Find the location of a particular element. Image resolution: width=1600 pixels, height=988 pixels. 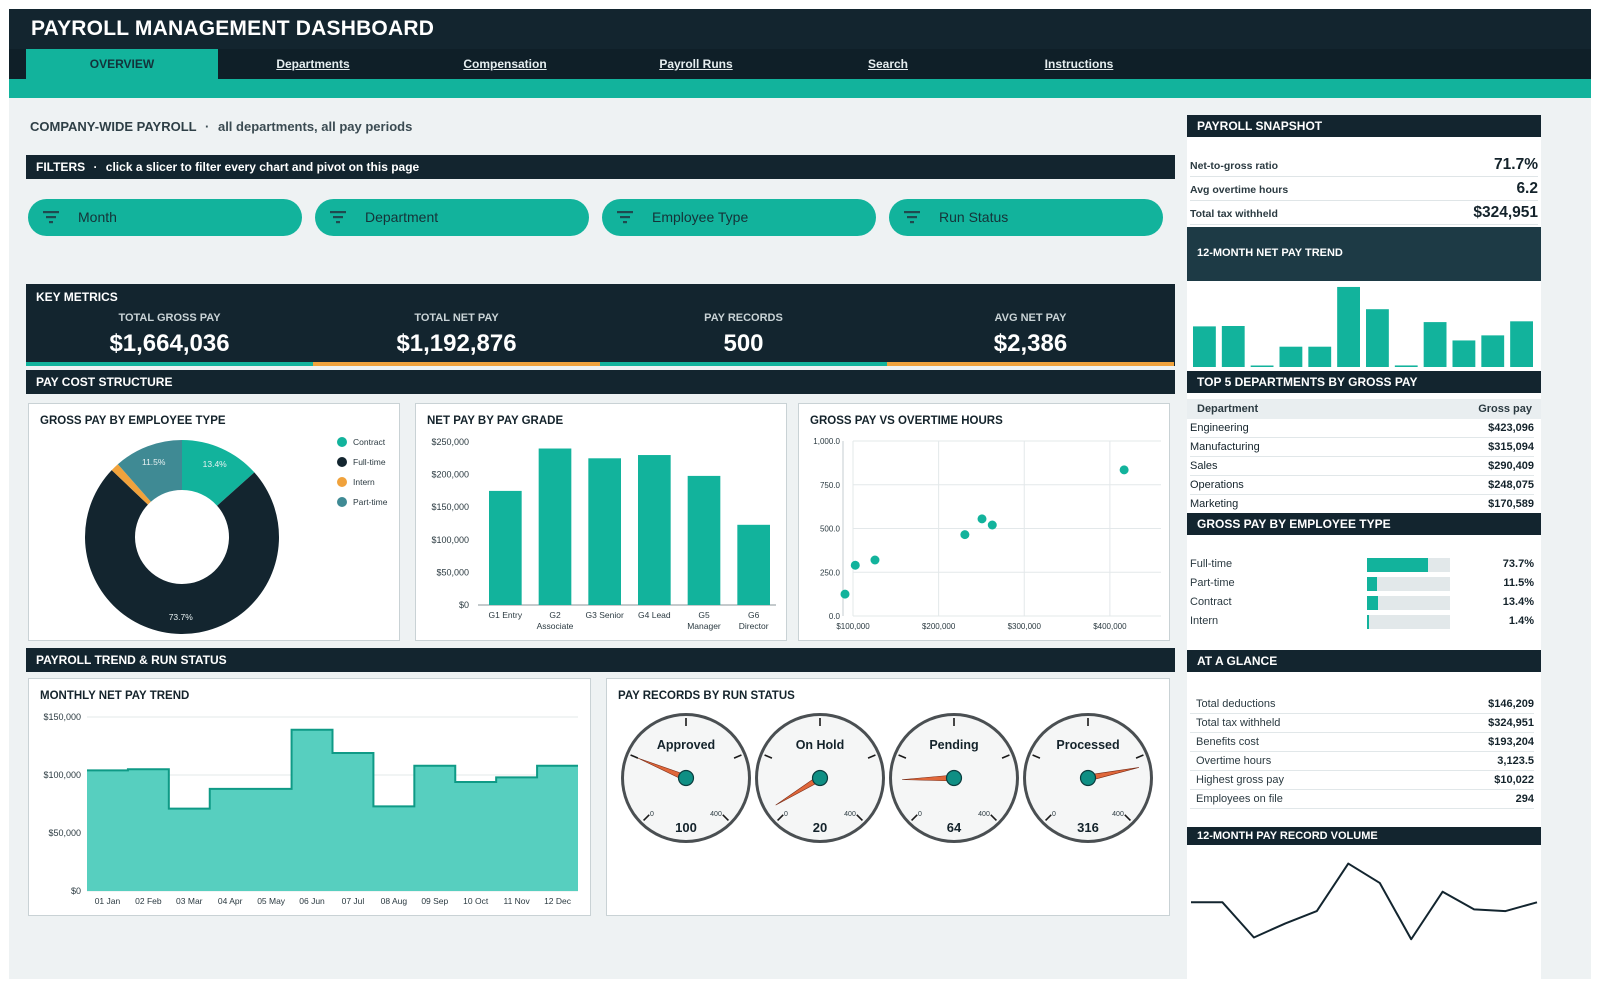

area-line is located at coordinates (332, 769).